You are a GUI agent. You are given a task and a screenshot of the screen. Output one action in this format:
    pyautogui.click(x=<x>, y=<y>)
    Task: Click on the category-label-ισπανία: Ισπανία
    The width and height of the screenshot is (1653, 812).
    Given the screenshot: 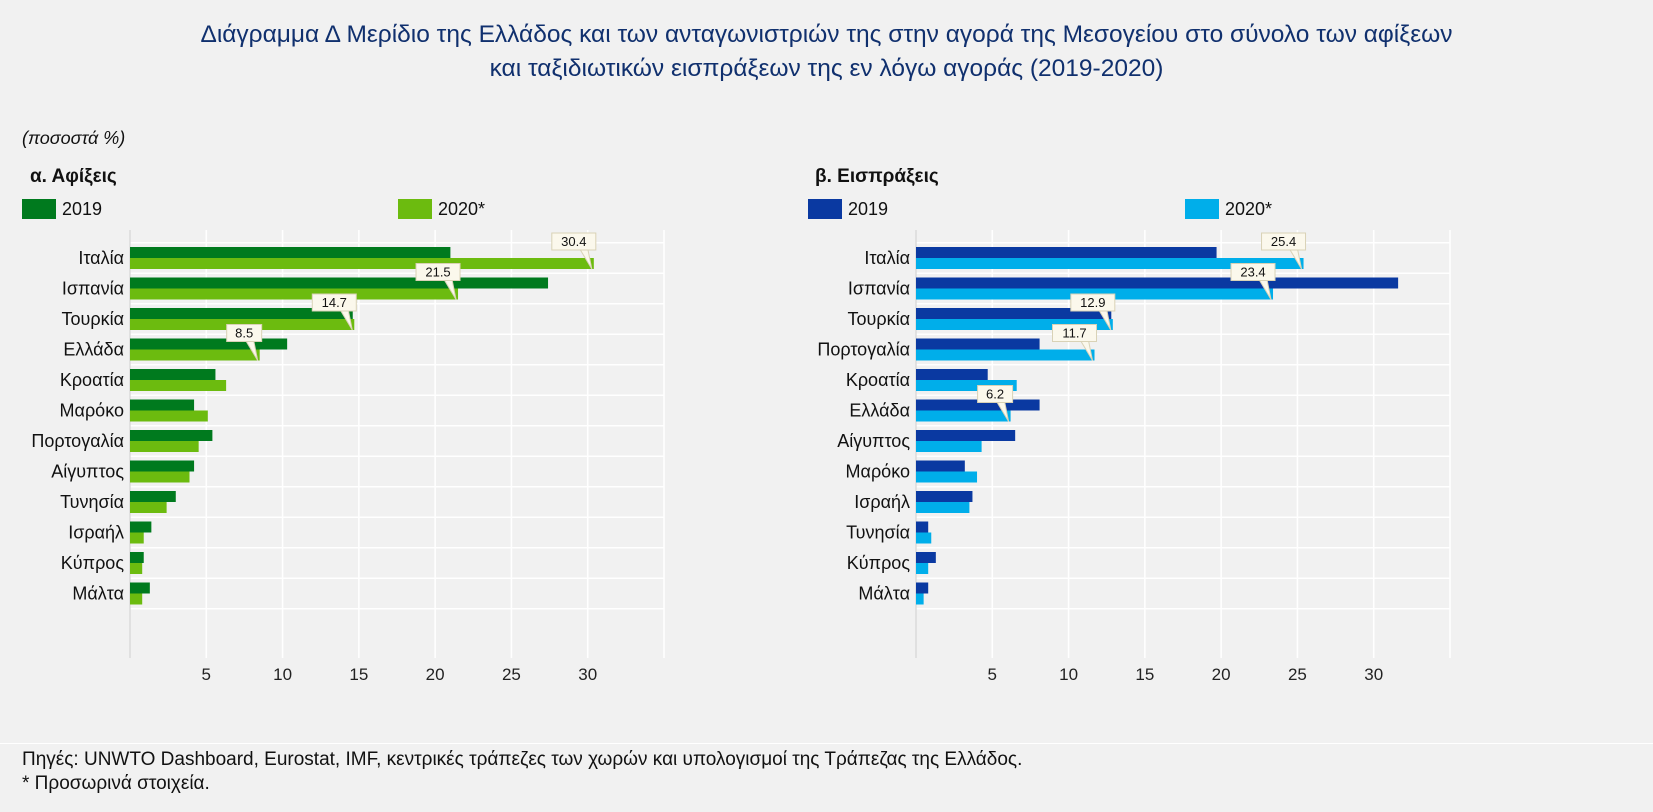 What is the action you would take?
    pyautogui.click(x=879, y=289)
    